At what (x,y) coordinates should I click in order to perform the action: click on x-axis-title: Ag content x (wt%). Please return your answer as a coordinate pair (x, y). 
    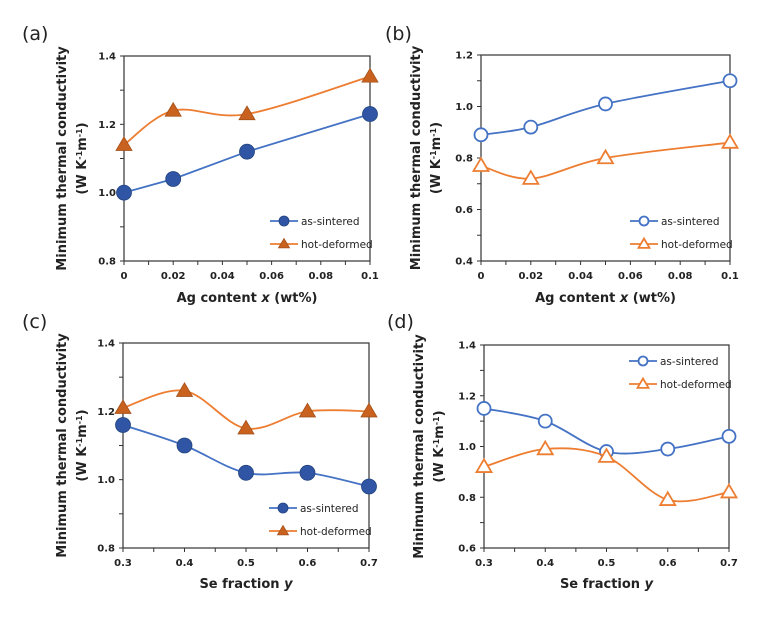
    Looking at the image, I should click on (247, 298).